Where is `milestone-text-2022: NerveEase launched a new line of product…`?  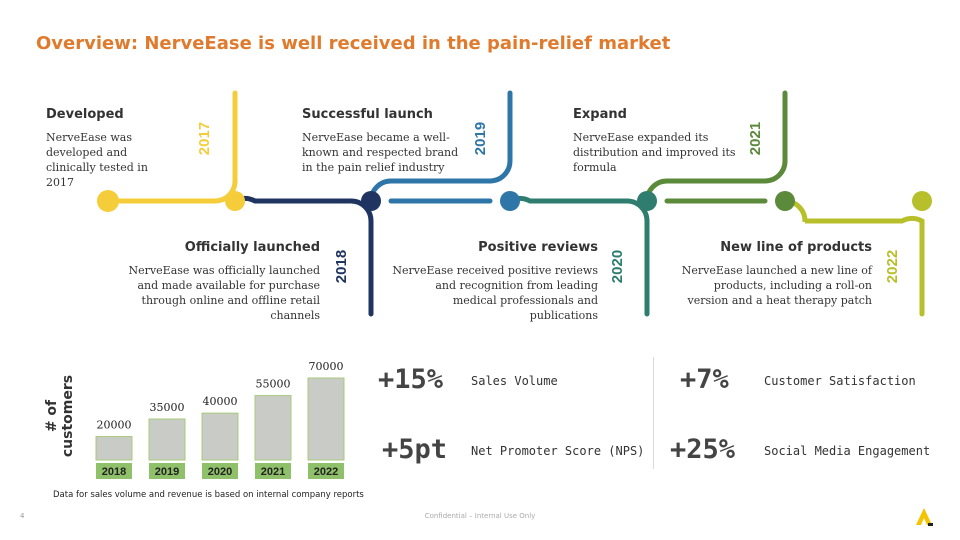
milestone-text-2022: NerveEase launched a new line of product… is located at coordinates (776, 285).